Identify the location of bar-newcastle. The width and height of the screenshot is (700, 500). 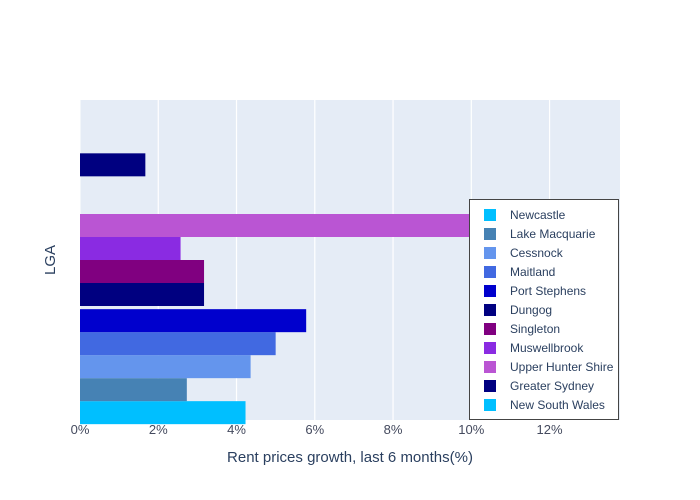
(163, 413).